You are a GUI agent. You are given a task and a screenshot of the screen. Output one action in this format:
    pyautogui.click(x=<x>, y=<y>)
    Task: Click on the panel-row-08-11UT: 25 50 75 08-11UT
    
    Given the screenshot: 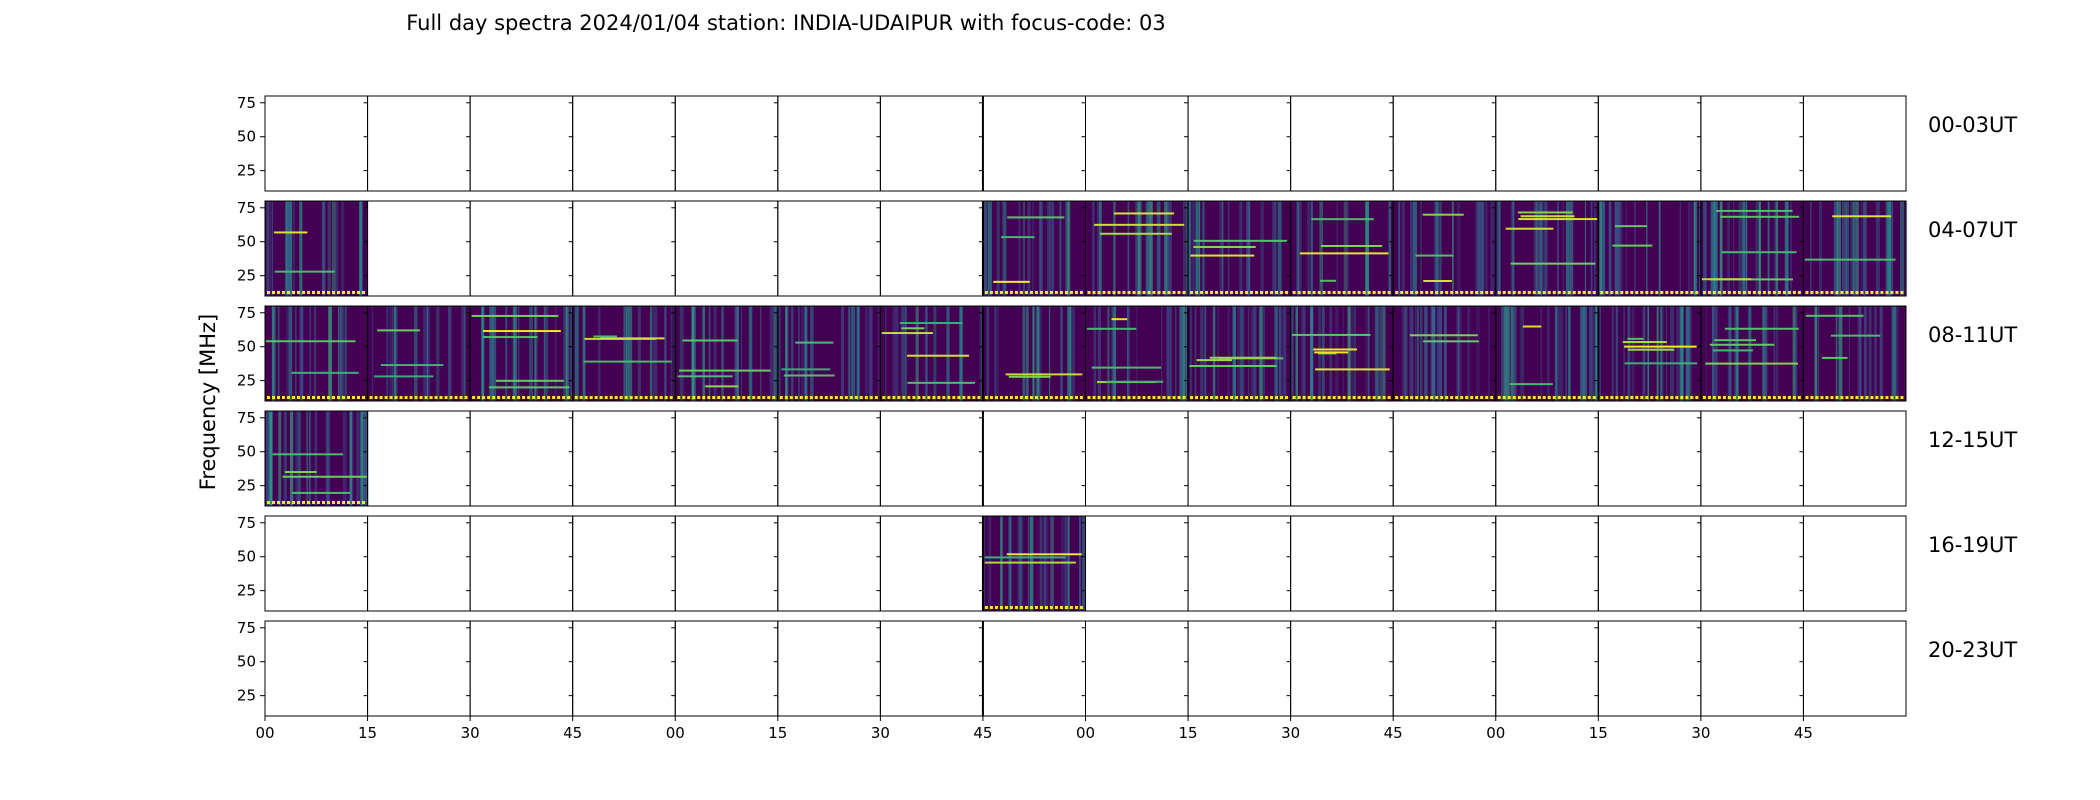 What is the action you would take?
    pyautogui.click(x=1127, y=353)
    